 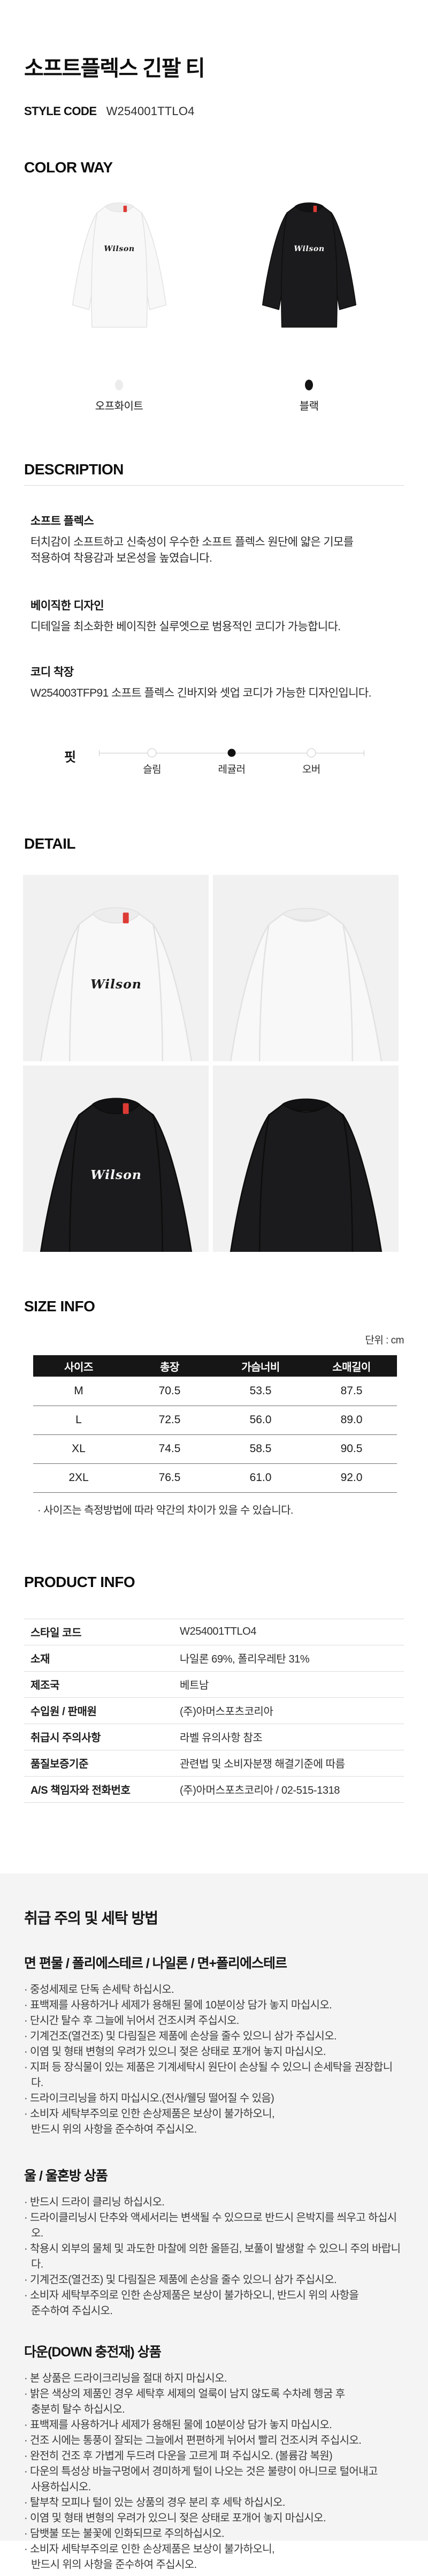 I want to click on size-col-size: 사이즈, so click(x=78, y=1366).